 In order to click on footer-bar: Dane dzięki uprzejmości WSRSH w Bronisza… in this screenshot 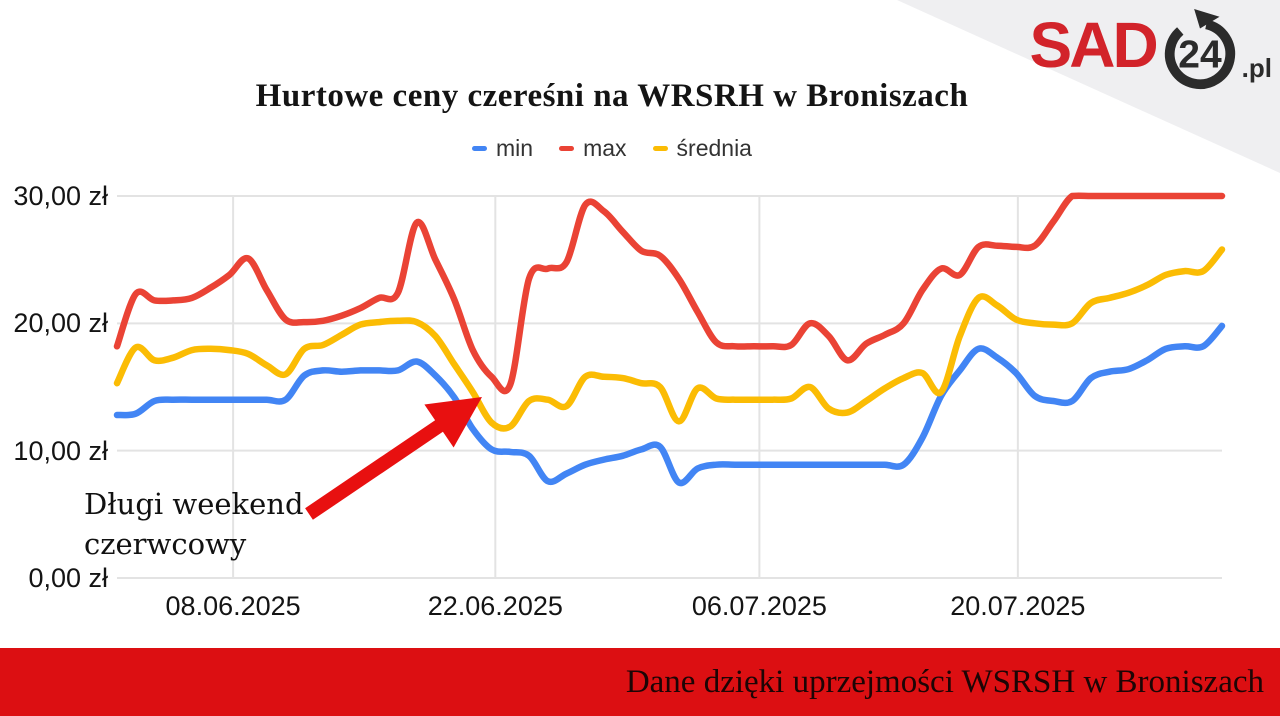, I will do `click(640, 682)`.